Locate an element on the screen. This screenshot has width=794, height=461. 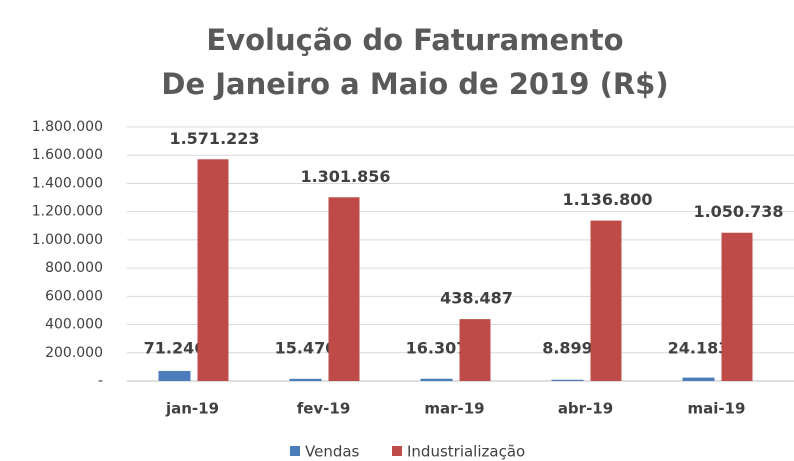
y-tick-label: 400.000 is located at coordinates (74, 325).